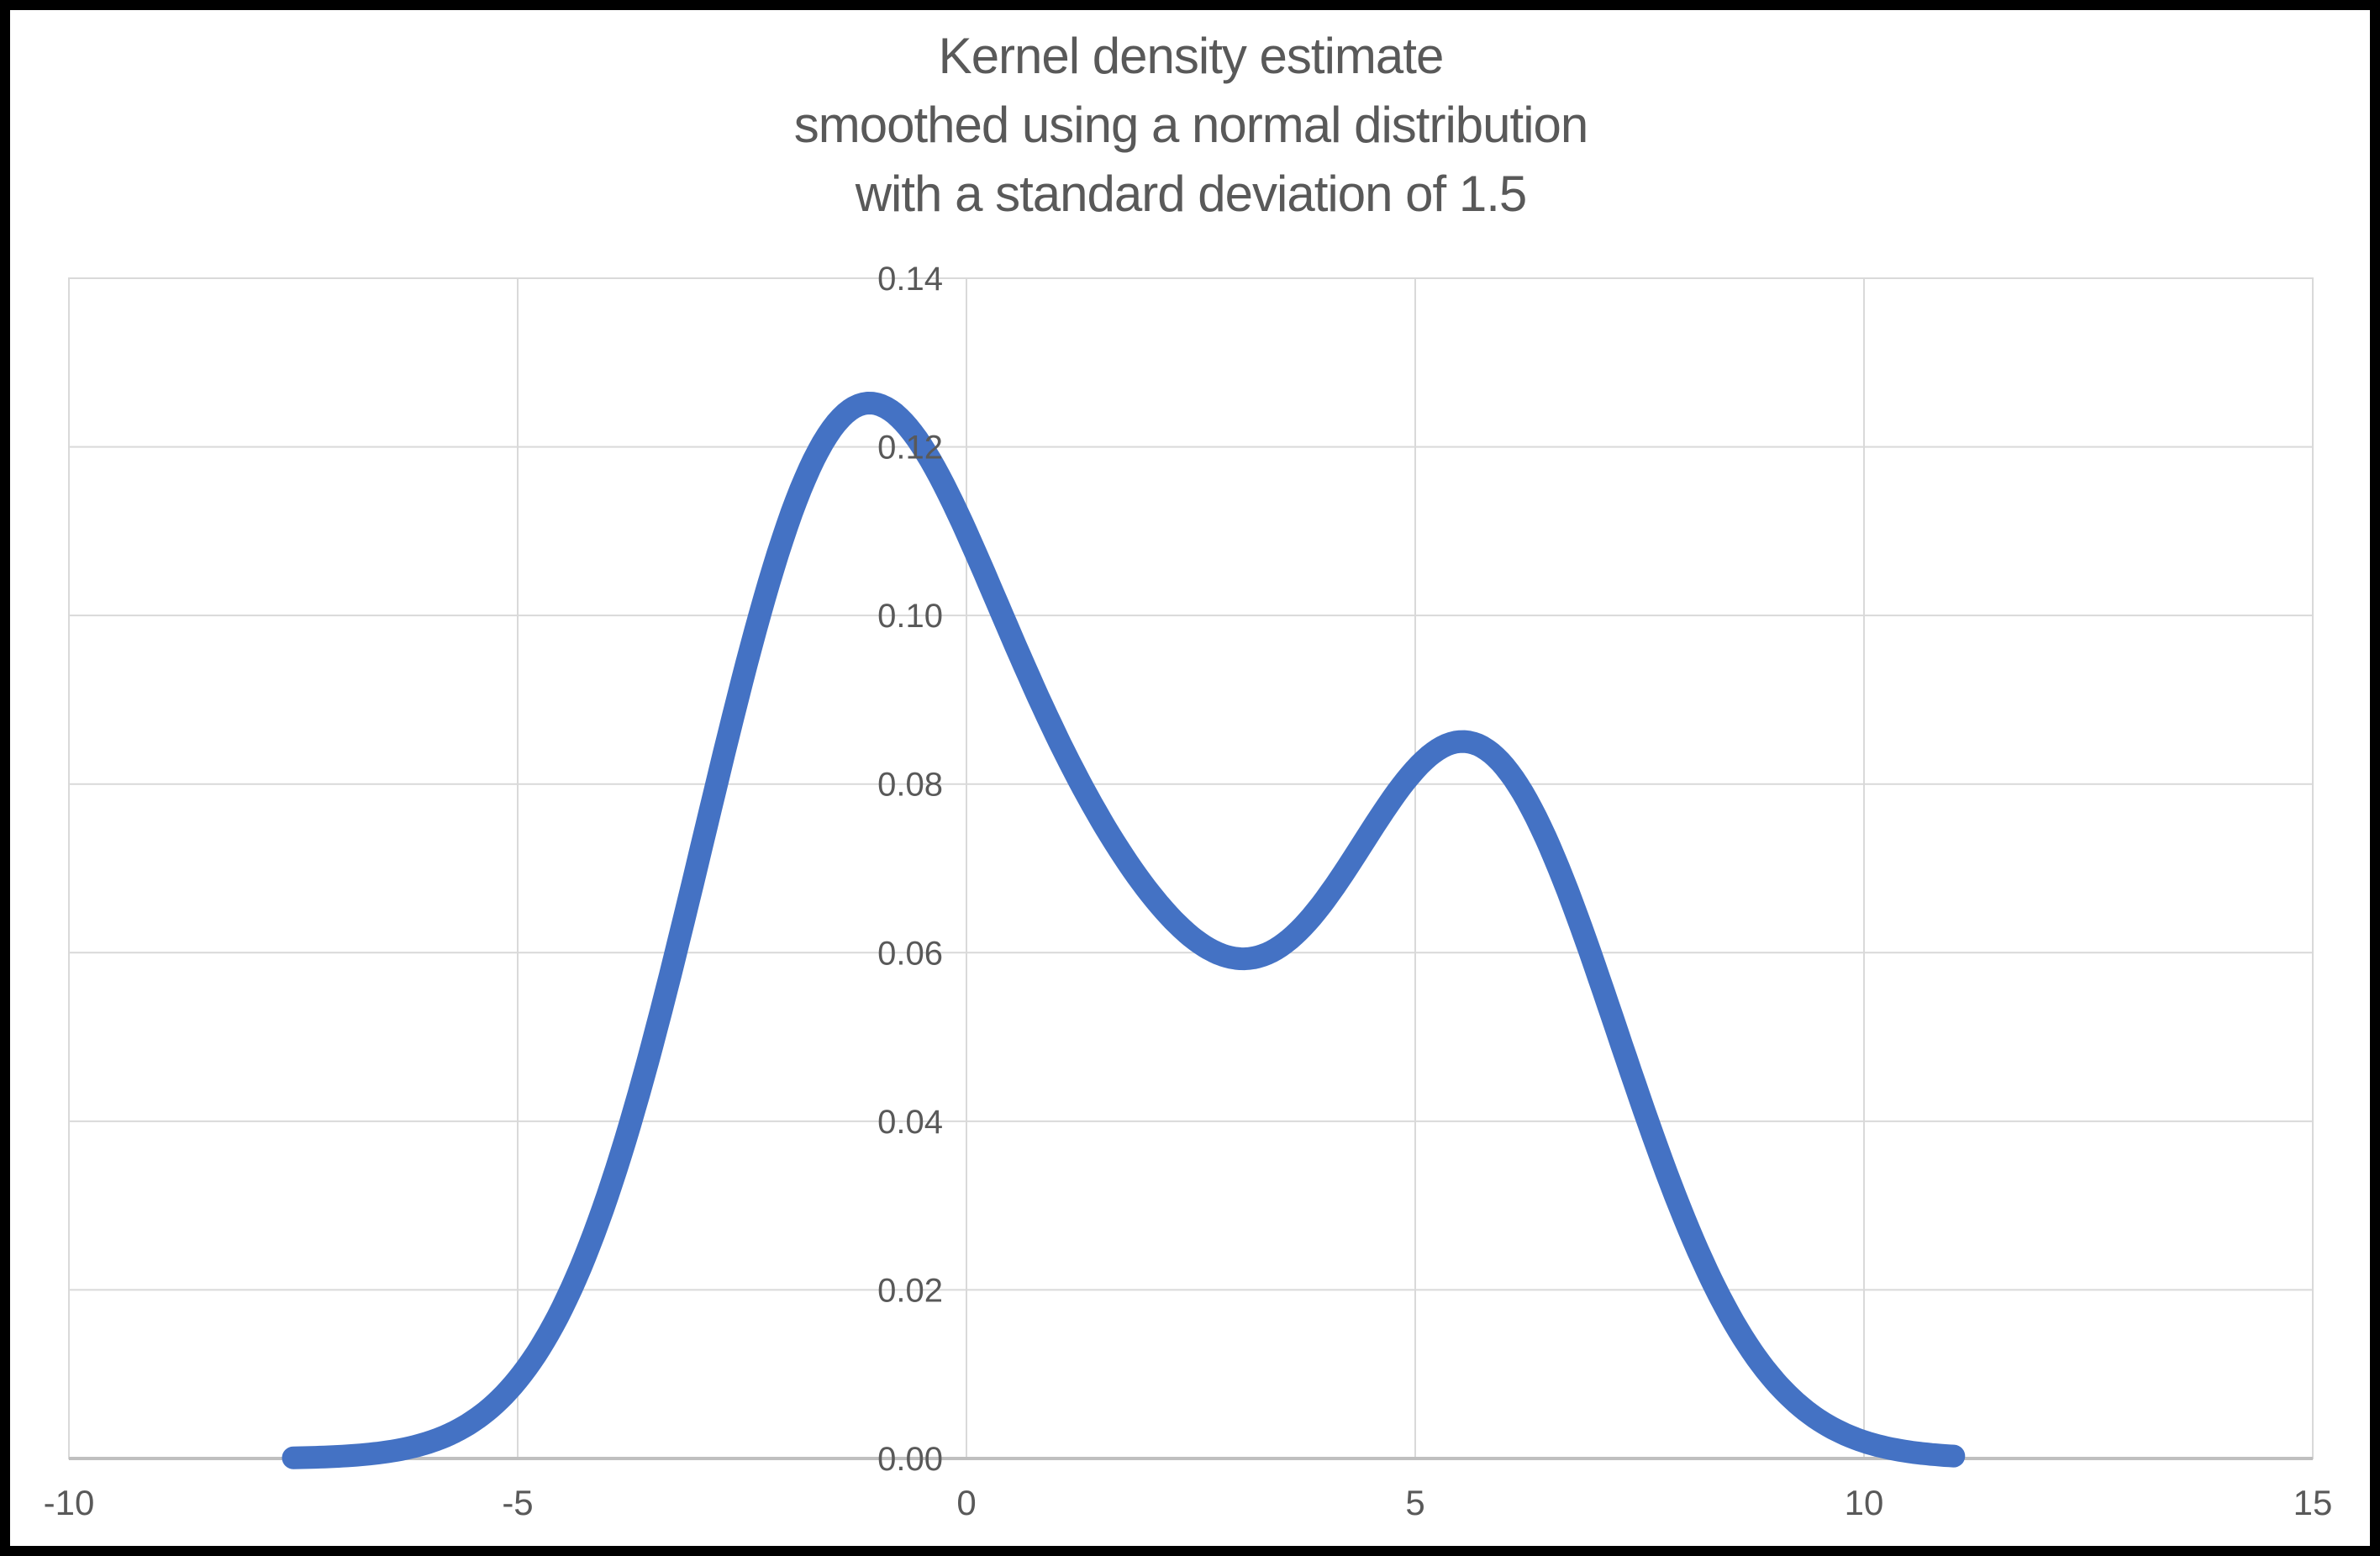  Describe the element at coordinates (966, 1503) in the screenshot. I see `x-tick-label-0: 0` at that location.